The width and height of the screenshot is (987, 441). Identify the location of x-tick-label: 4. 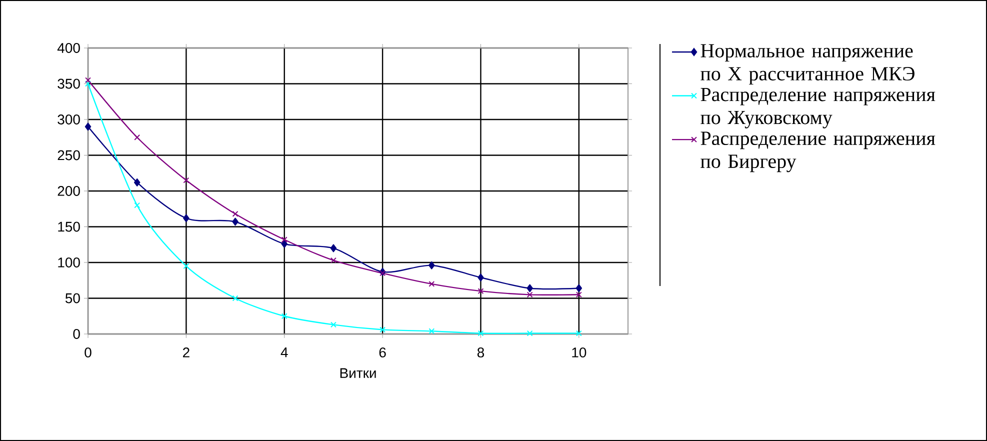
(284, 353).